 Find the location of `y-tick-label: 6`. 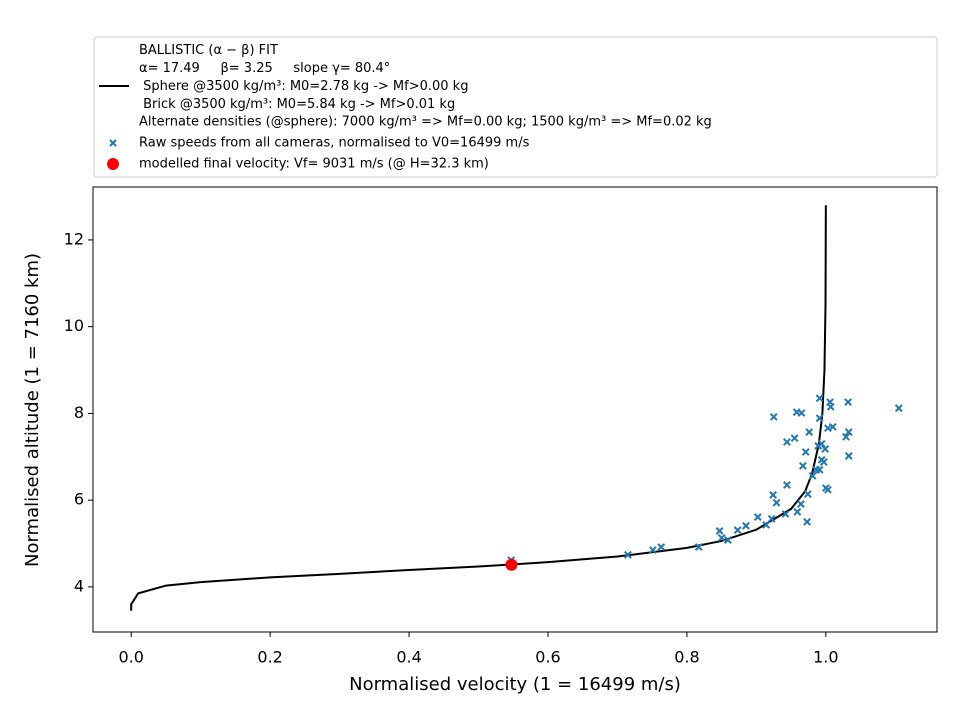

y-tick-label: 6 is located at coordinates (79, 499).